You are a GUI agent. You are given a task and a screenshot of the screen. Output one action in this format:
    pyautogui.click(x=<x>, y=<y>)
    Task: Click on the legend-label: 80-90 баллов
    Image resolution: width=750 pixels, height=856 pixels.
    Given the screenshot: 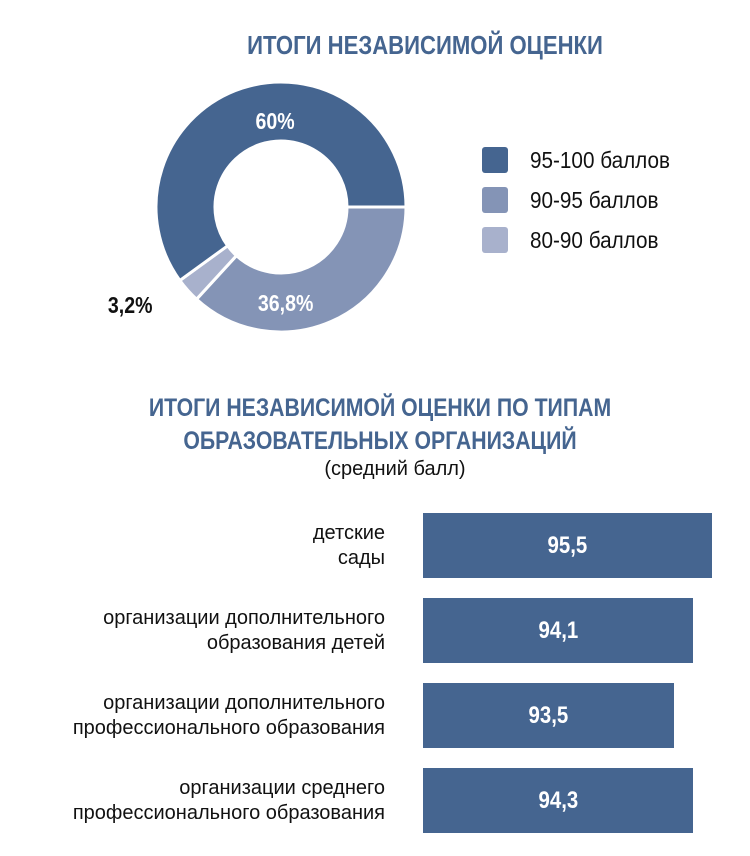 What is the action you would take?
    pyautogui.click(x=594, y=239)
    